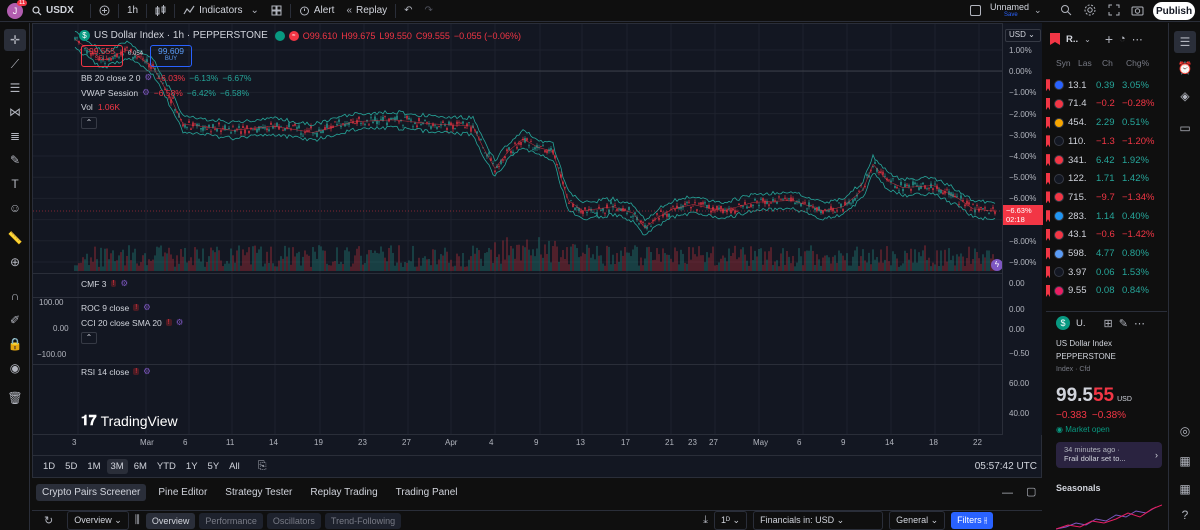 The height and width of the screenshot is (530, 1200). What do you see at coordinates (16, 11) in the screenshot?
I see `avatar: J 11` at bounding box center [16, 11].